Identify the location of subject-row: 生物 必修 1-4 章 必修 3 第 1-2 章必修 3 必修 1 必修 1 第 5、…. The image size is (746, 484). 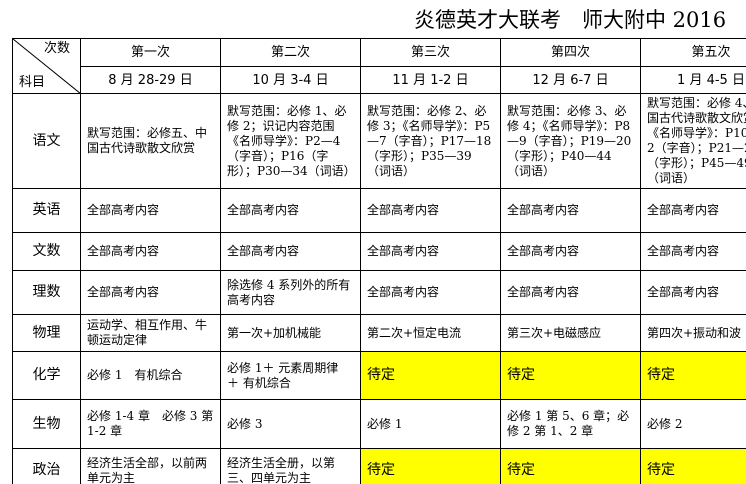
(379, 424).